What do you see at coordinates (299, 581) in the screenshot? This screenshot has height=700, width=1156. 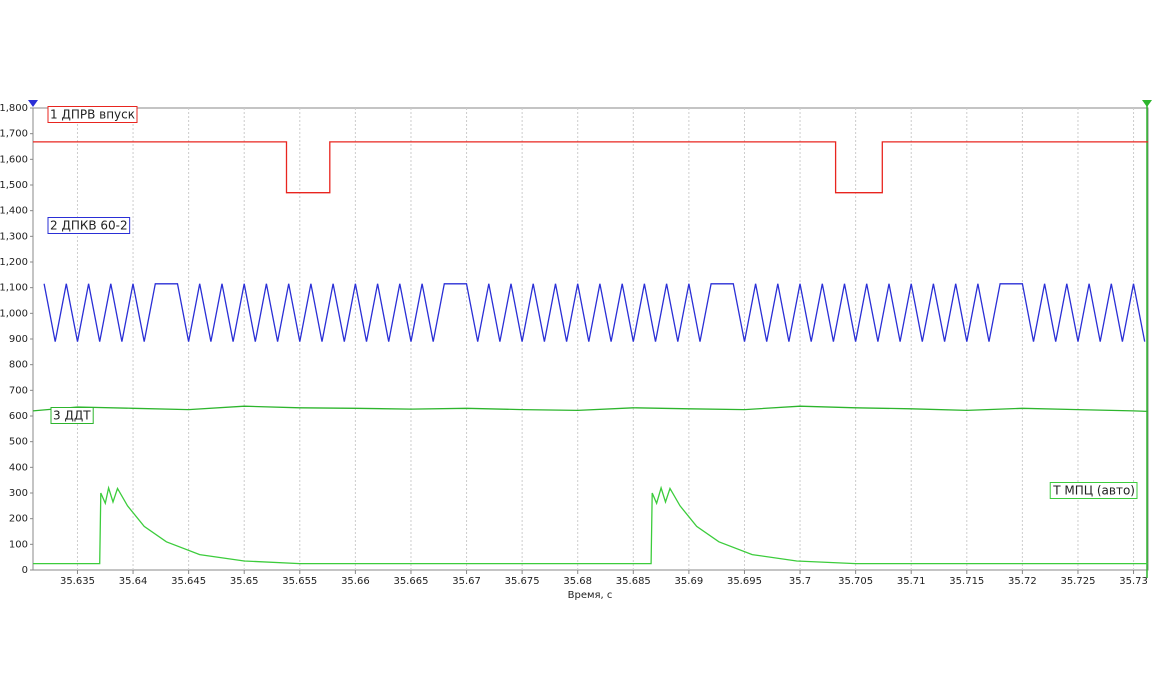 I see `x-tick-label: 35.655` at bounding box center [299, 581].